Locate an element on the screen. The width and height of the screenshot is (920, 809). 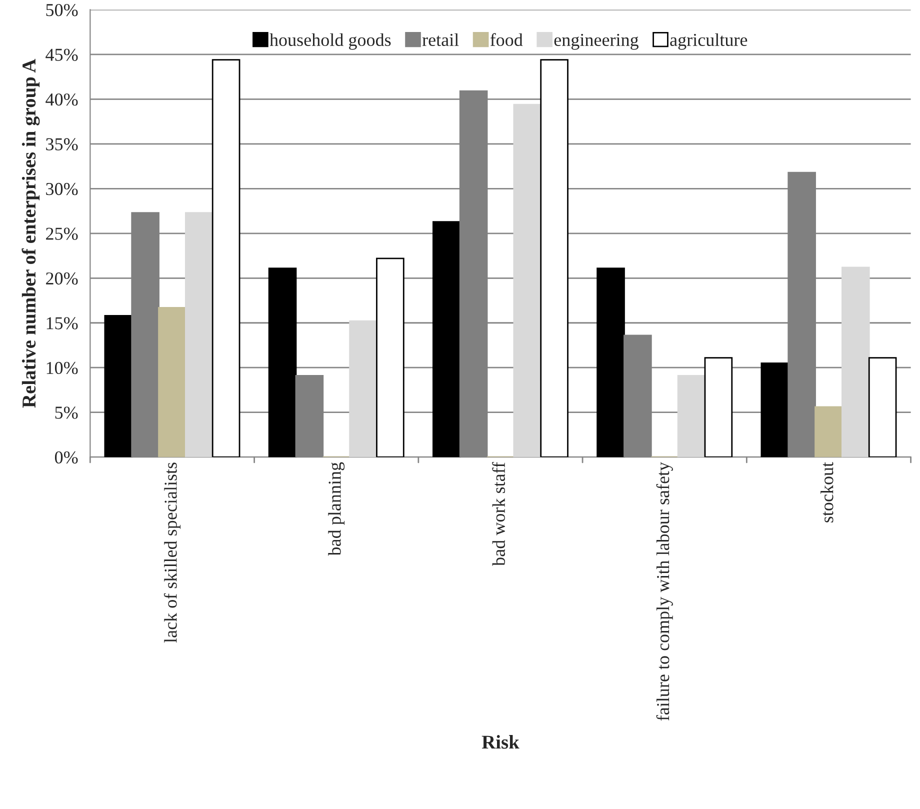
y-tick-label: 10% is located at coordinates (62, 368).